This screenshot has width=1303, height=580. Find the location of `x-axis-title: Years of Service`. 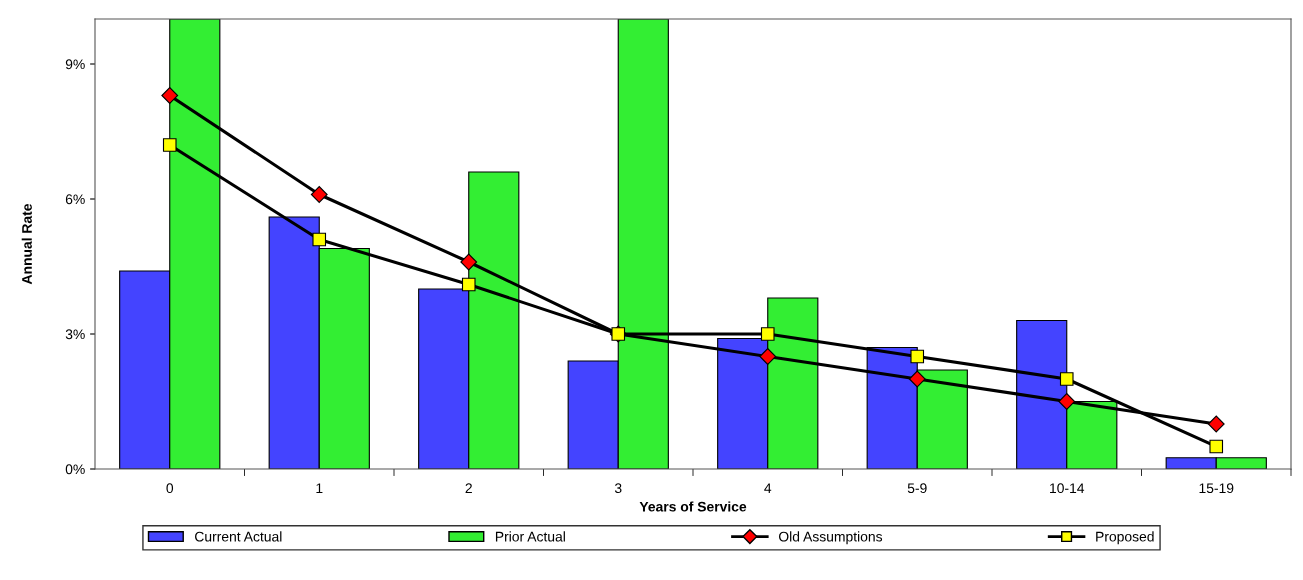

x-axis-title: Years of Service is located at coordinates (693, 506).